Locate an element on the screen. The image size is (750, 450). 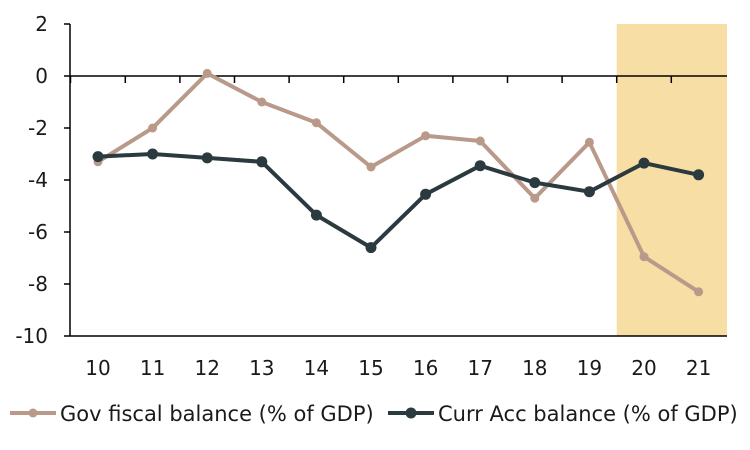
x-tick-label: 12 is located at coordinates (206, 368).